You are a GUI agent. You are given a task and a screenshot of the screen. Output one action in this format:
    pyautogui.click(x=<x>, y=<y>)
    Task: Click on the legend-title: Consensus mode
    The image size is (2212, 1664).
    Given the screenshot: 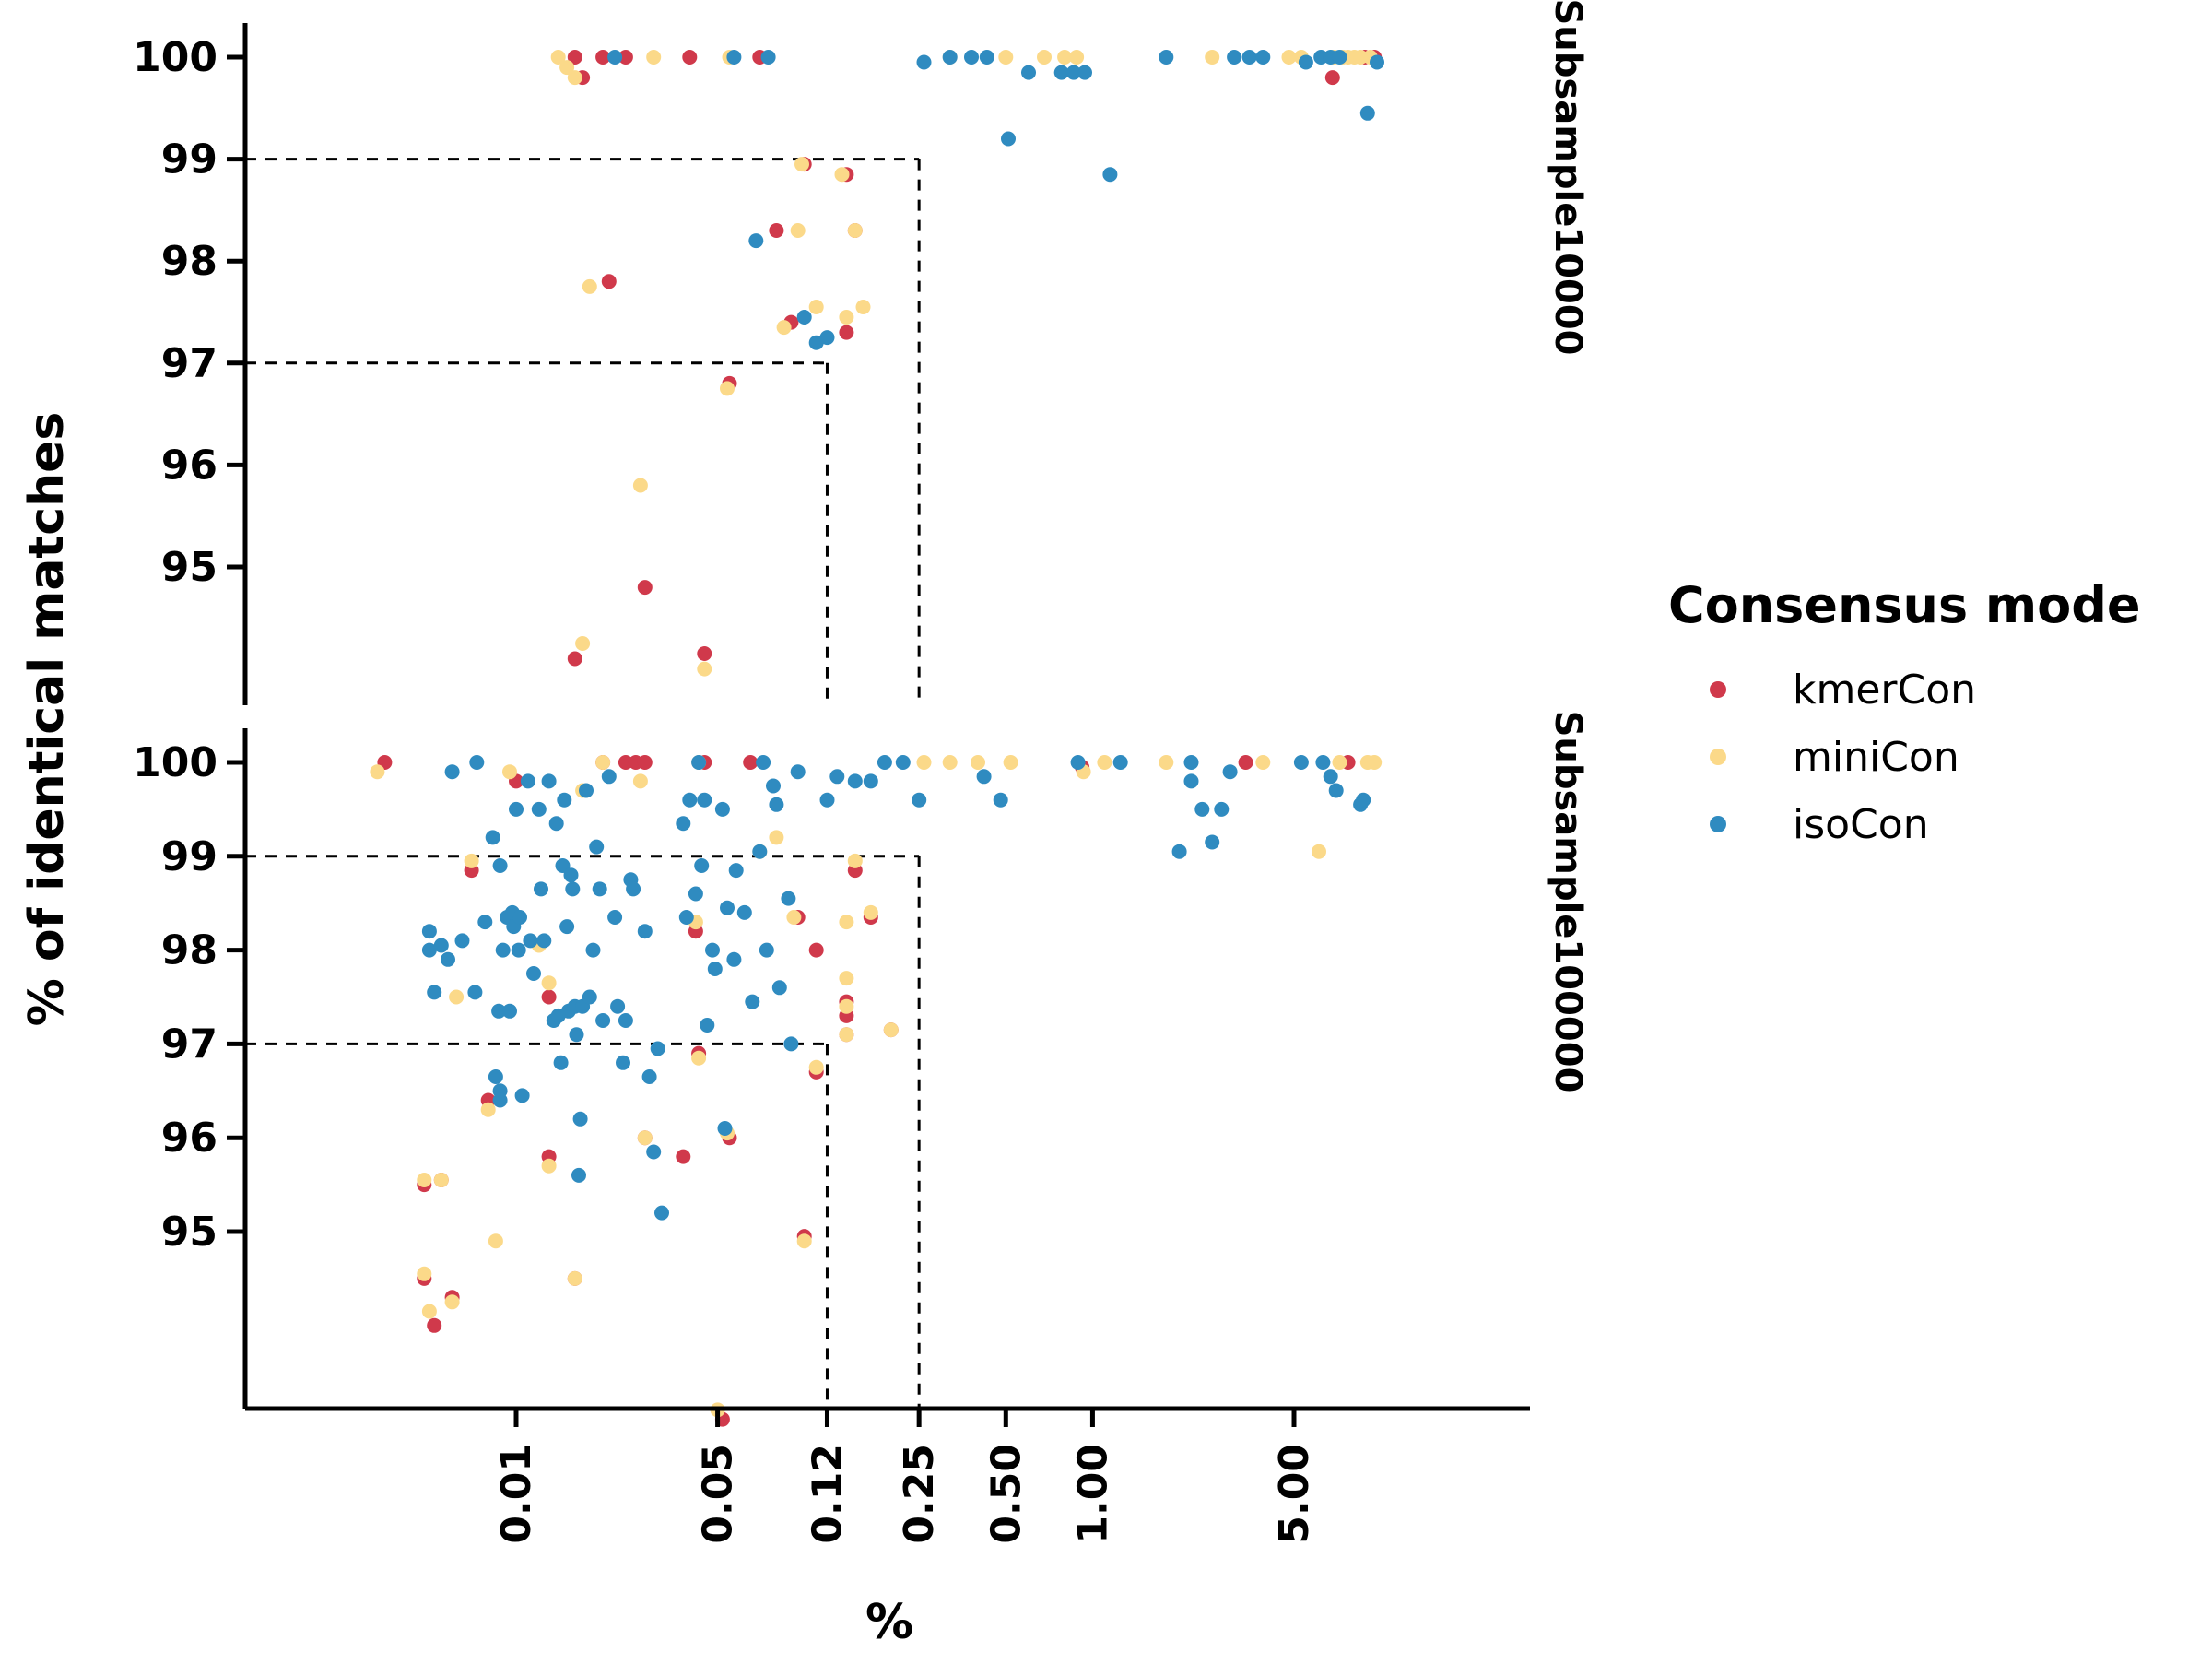 What is the action you would take?
    pyautogui.click(x=1904, y=605)
    